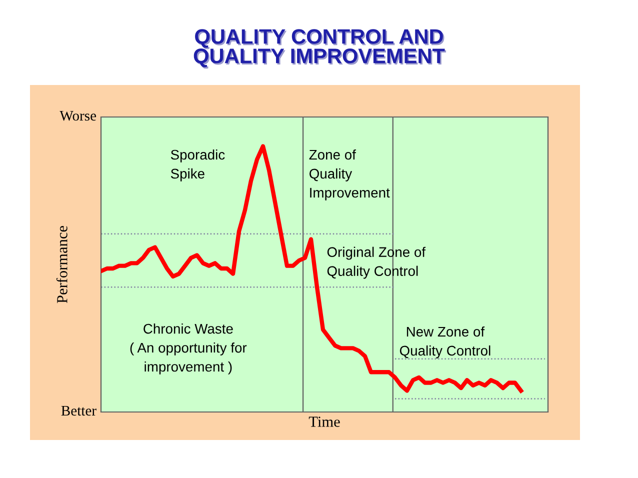 This screenshot has width=638, height=478. What do you see at coordinates (78, 115) in the screenshot?
I see `text: Worse` at bounding box center [78, 115].